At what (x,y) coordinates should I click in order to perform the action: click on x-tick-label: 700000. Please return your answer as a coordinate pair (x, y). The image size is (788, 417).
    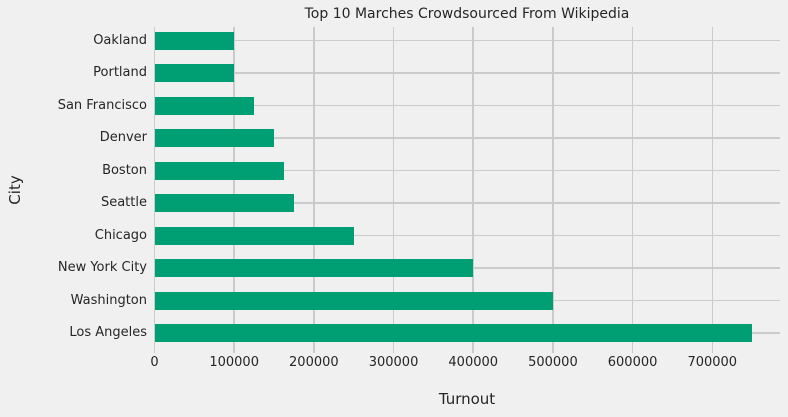
    Looking at the image, I should click on (712, 362).